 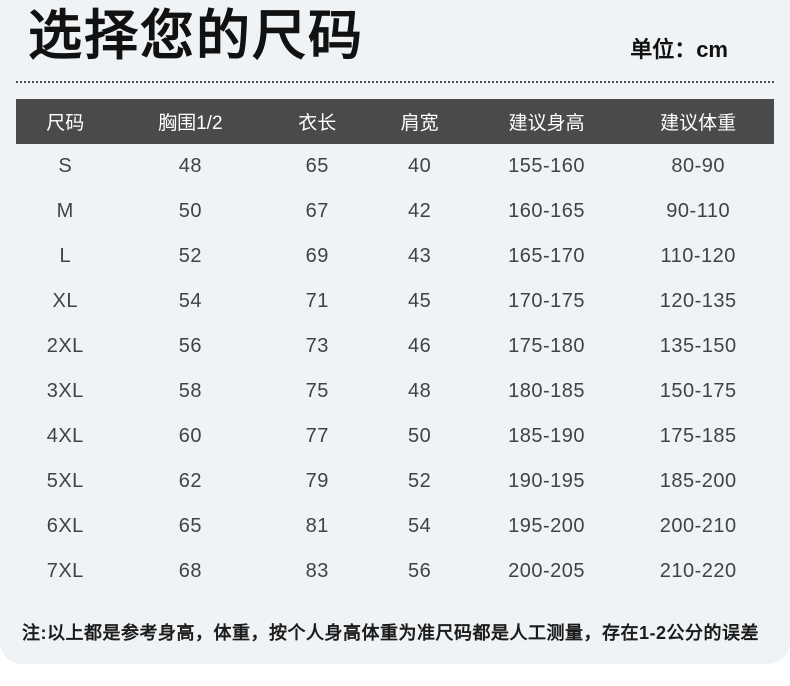 What do you see at coordinates (419, 121) in the screenshot?
I see `column-header: 肩宽` at bounding box center [419, 121].